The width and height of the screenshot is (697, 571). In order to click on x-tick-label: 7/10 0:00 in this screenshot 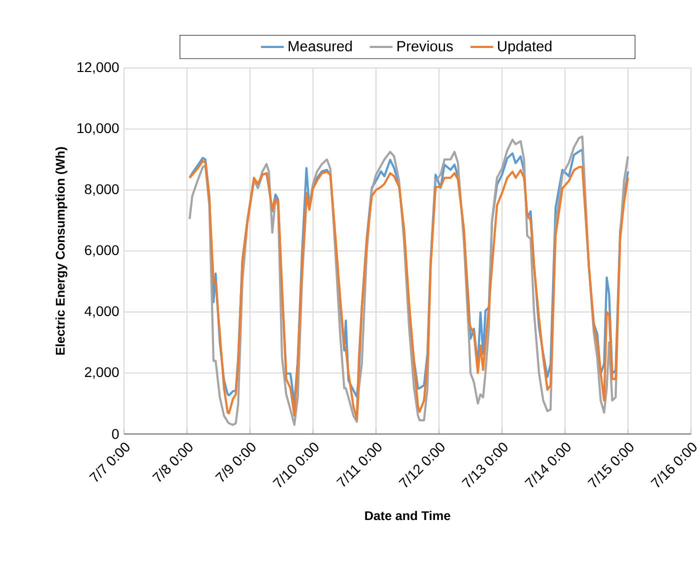, I will do `click(295, 465)`.